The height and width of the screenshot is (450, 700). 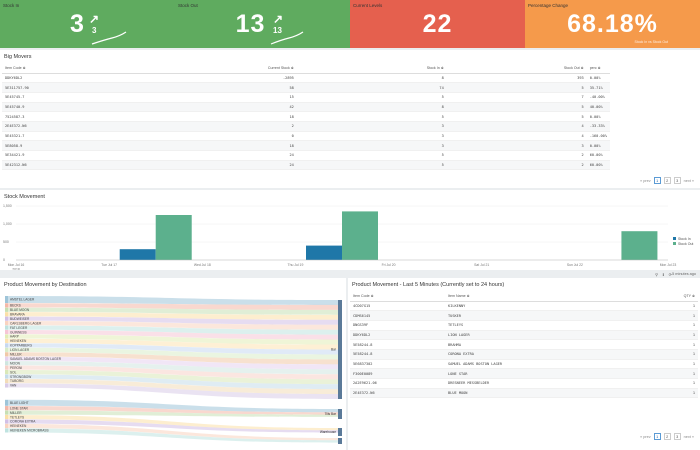 I want to click on table-row: 5E45321-7 0 3 4 -160.00%, so click(x=306, y=136).